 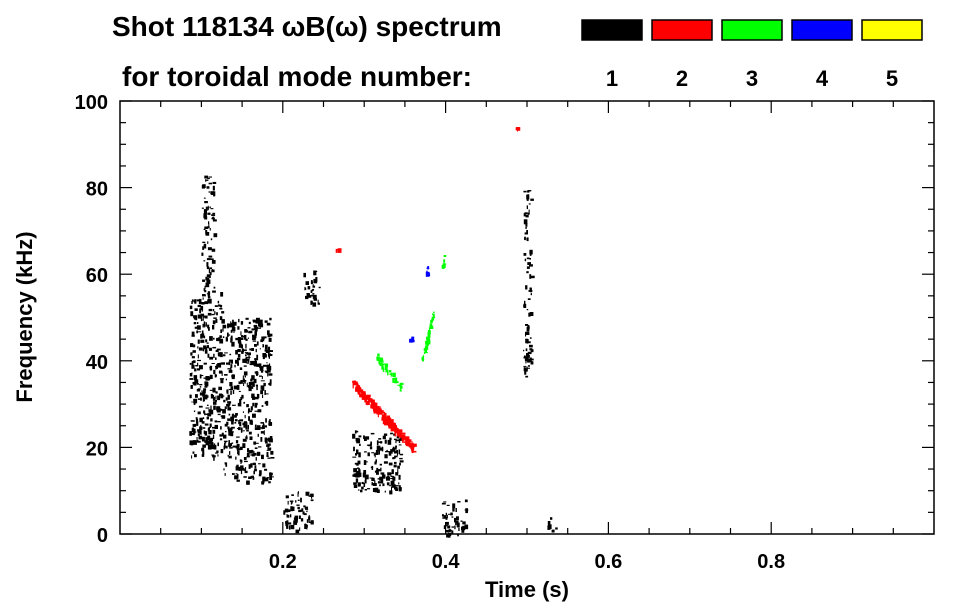 What do you see at coordinates (822, 78) in the screenshot?
I see `legend-label-4: 4` at bounding box center [822, 78].